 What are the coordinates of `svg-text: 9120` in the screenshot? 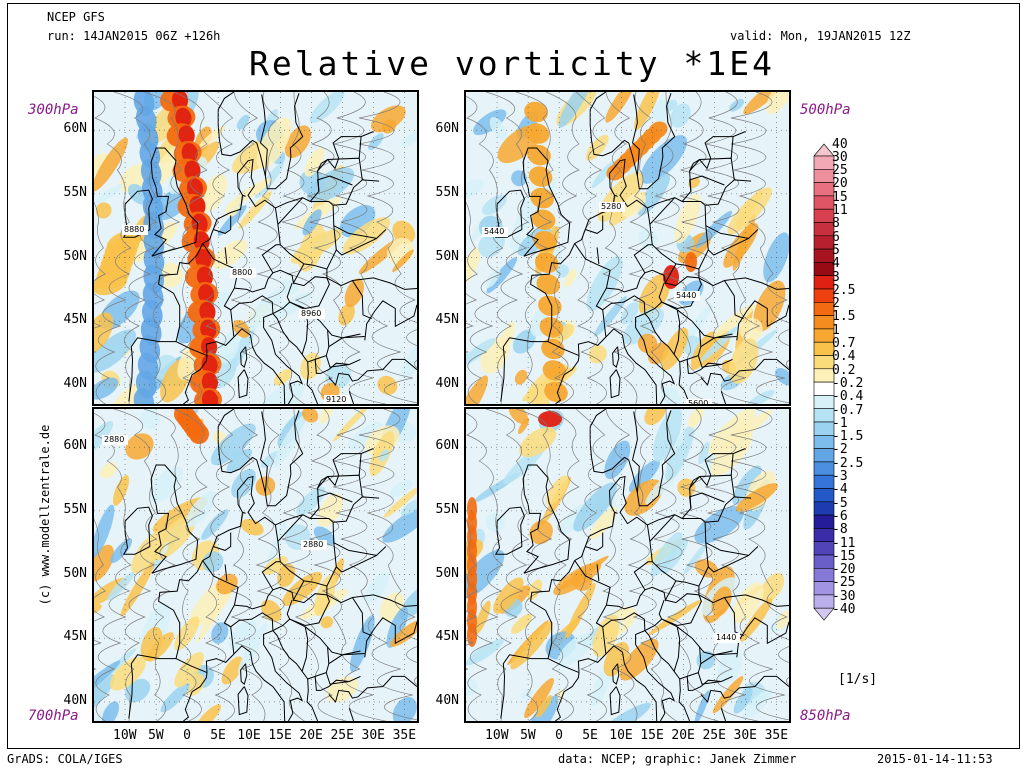 It's located at (336, 399).